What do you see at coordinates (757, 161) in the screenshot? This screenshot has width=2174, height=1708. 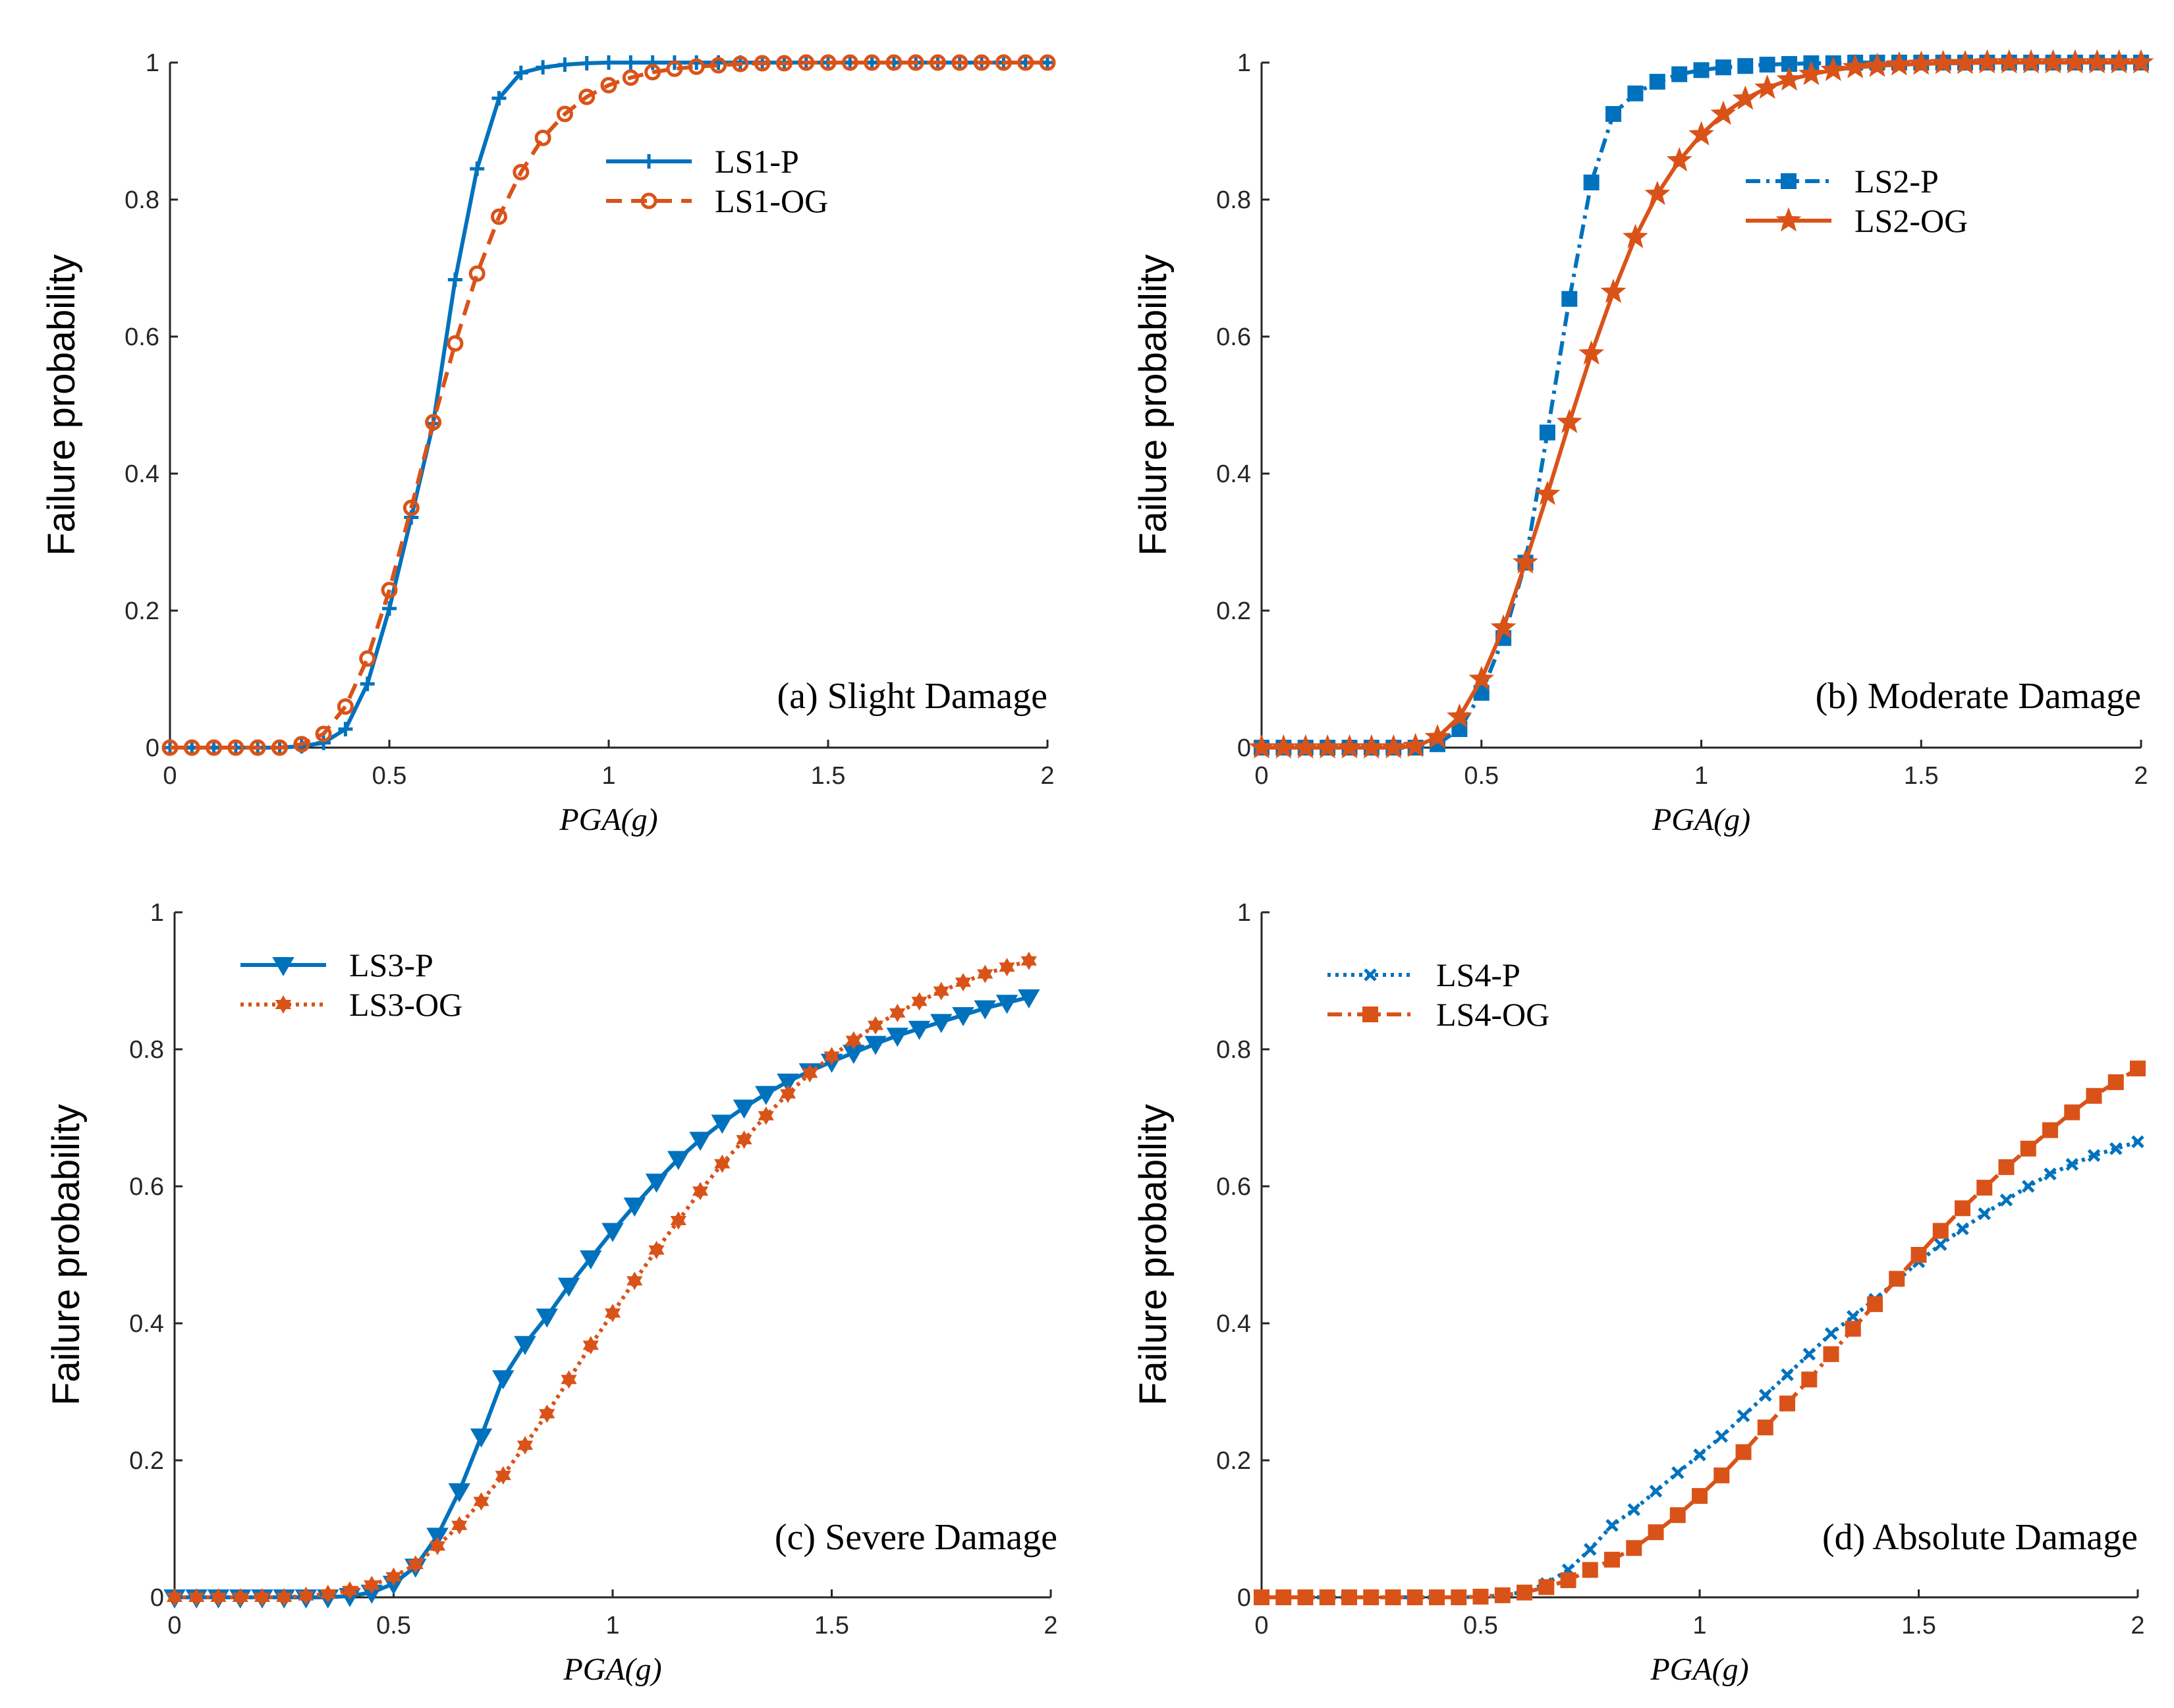 I see `legend-label: LS1-P` at bounding box center [757, 161].